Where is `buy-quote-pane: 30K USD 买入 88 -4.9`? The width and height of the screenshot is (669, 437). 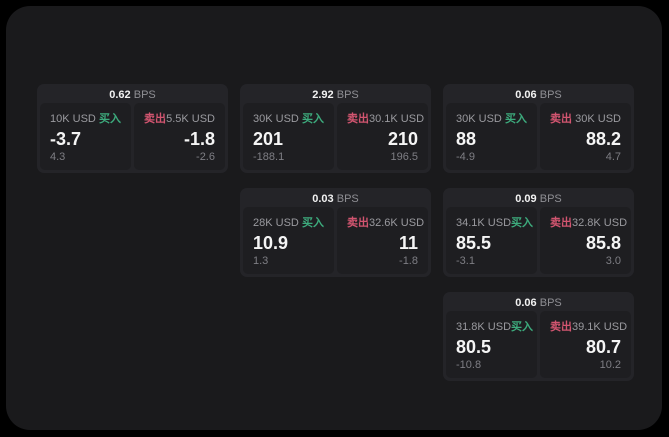 buy-quote-pane: 30K USD 买入 88 -4.9 is located at coordinates (491, 136).